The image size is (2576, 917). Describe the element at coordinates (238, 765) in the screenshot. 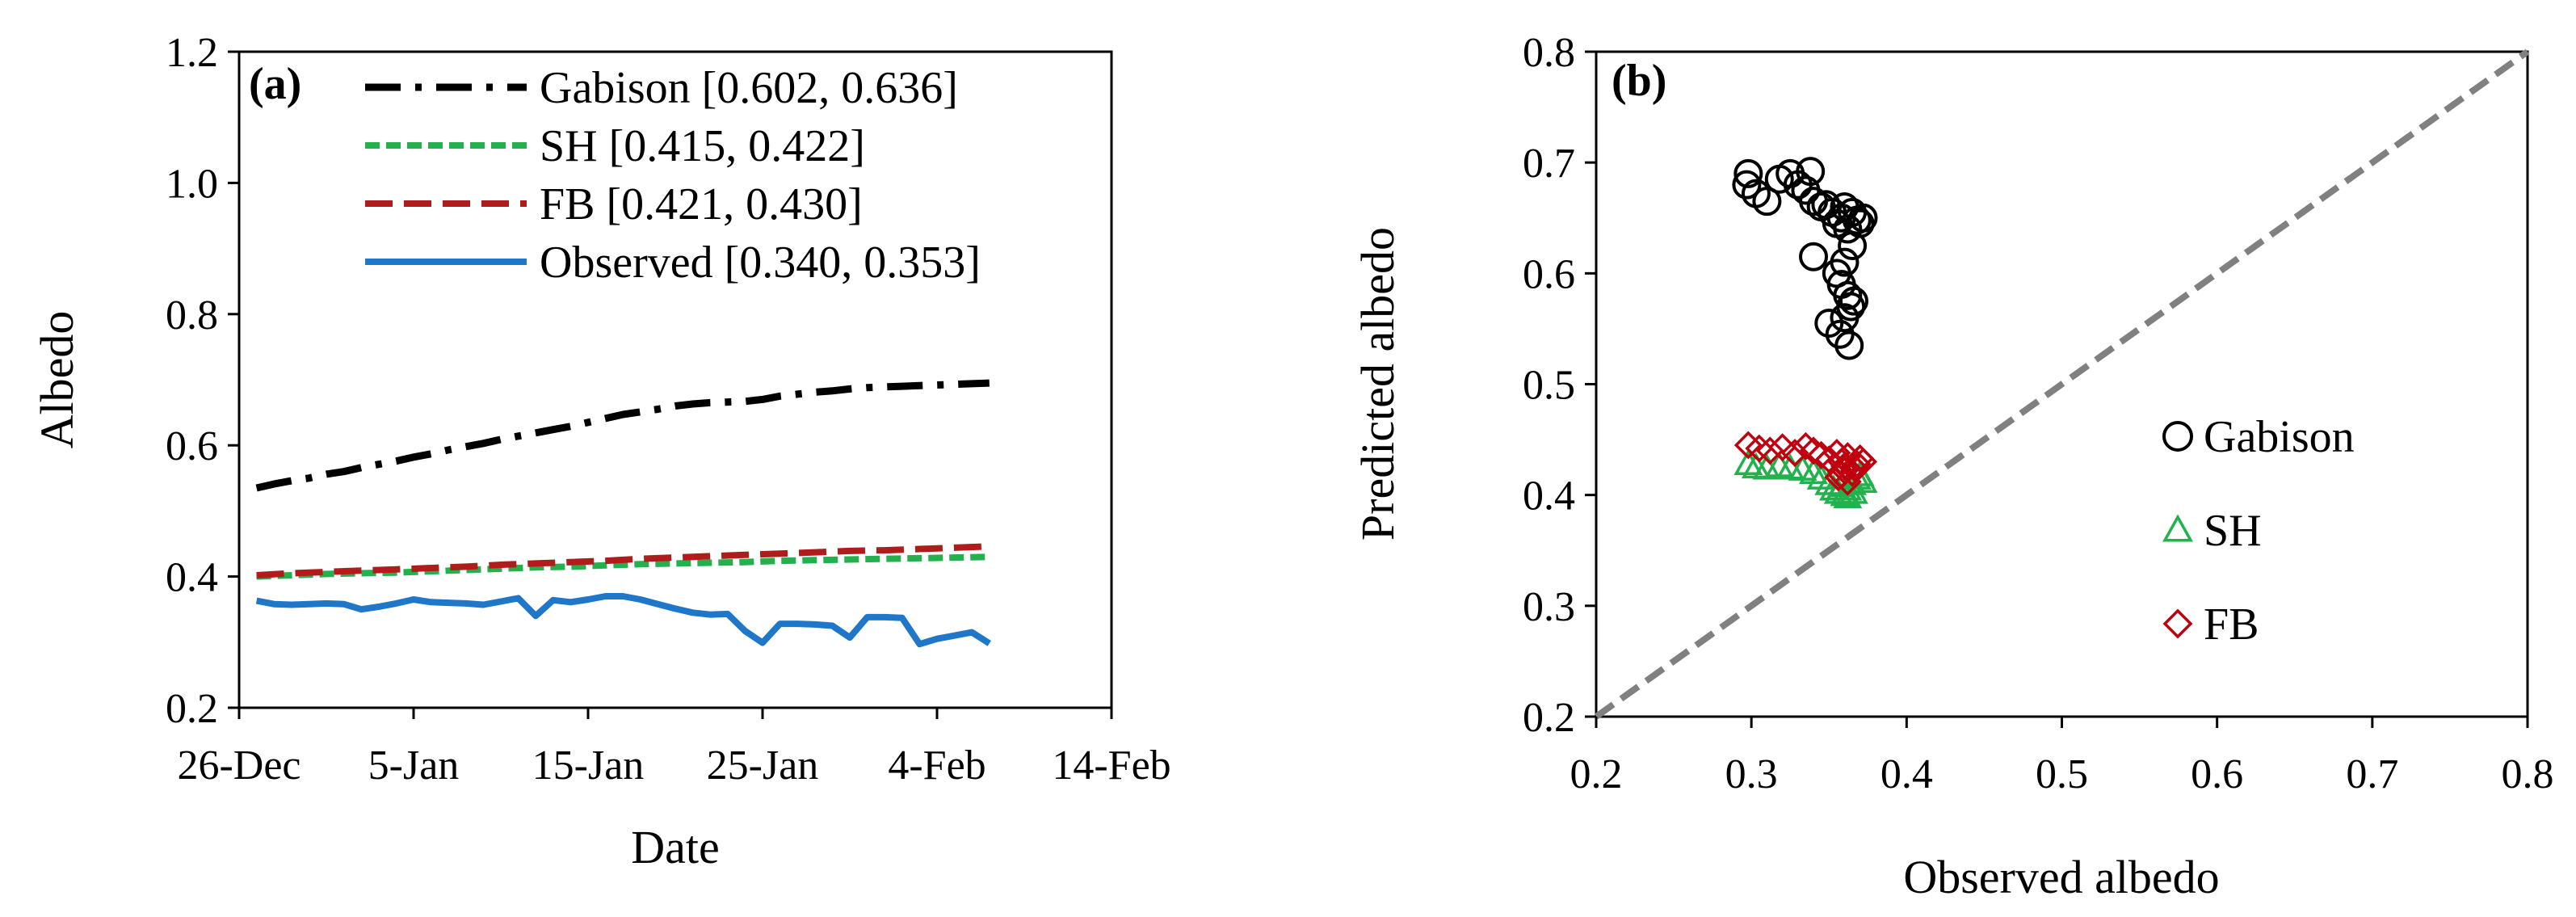

I see `panel-a-x-tick-label: 26-Dec` at that location.